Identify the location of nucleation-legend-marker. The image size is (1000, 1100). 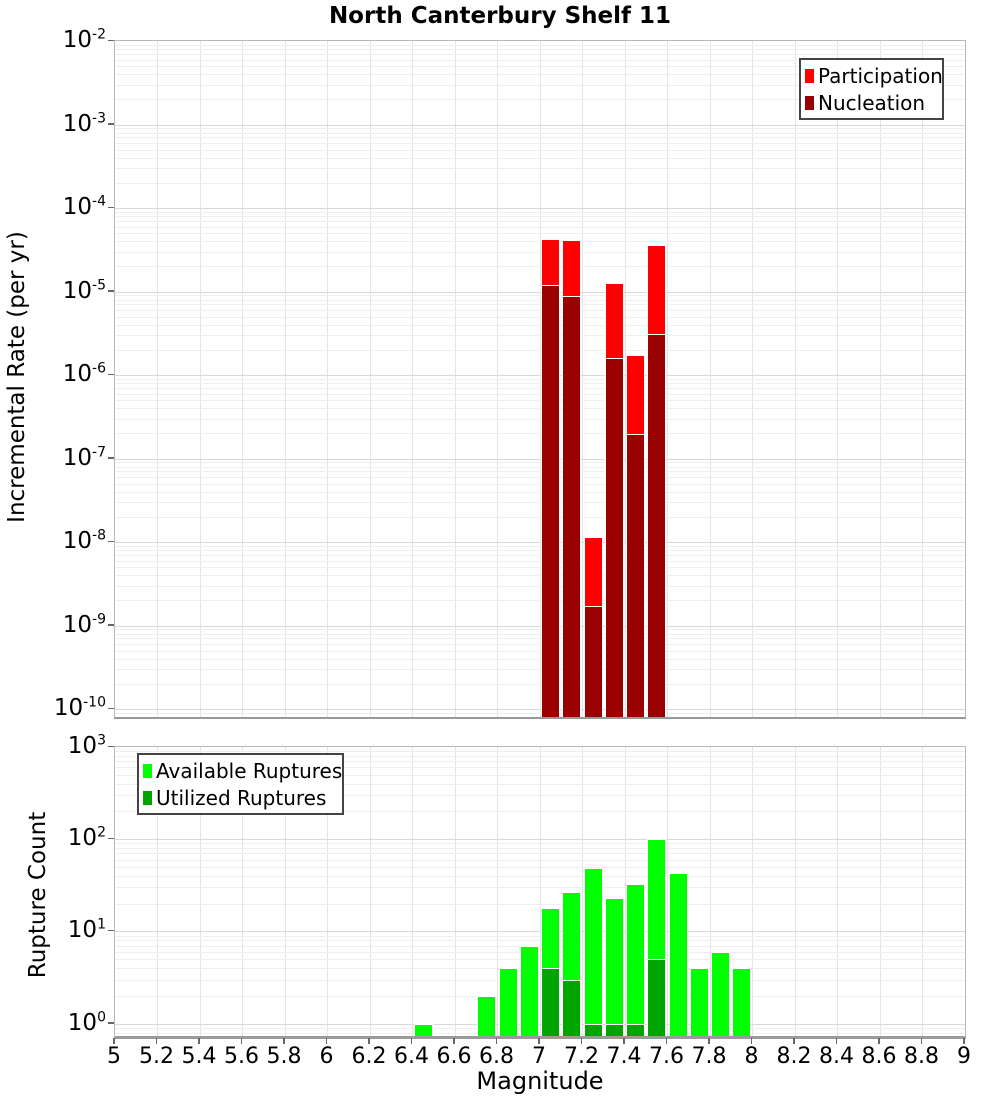
(809, 102).